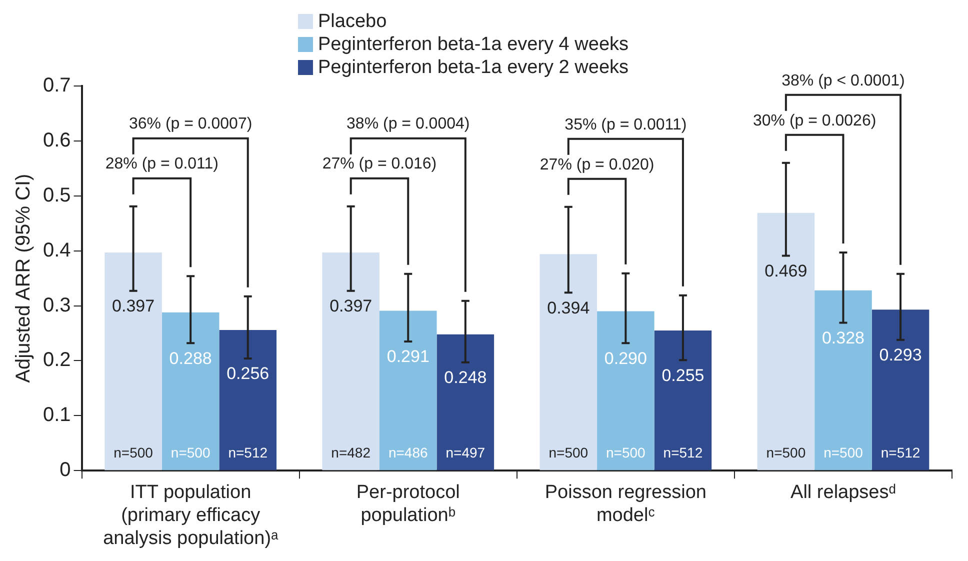  Describe the element at coordinates (379, 164) in the screenshot. I see `annotation: 27% (p = 0.016)` at that location.